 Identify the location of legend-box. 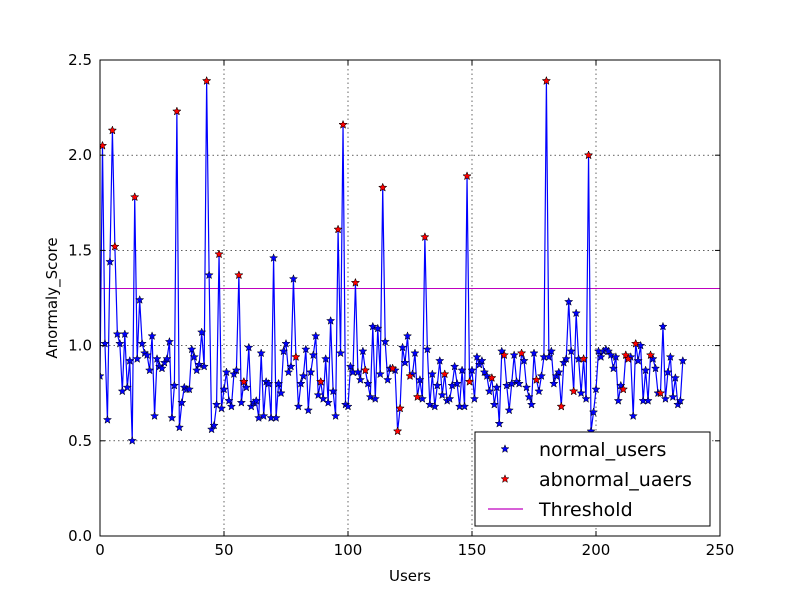
(592, 479).